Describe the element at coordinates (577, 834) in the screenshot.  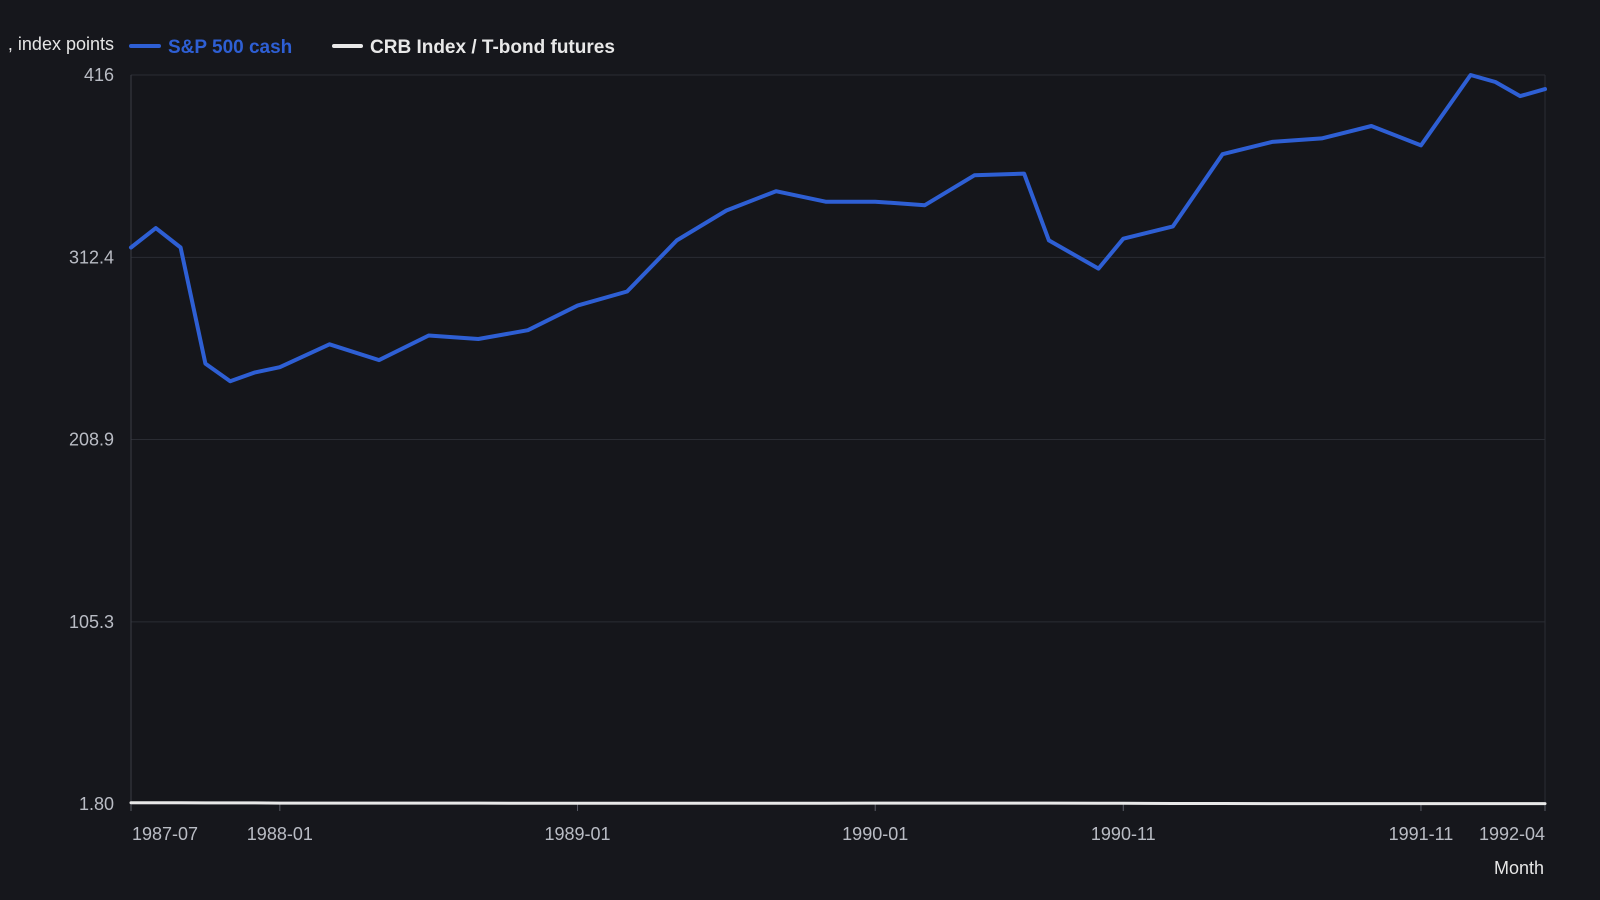
I see `x-tick-label: 1989-01` at that location.